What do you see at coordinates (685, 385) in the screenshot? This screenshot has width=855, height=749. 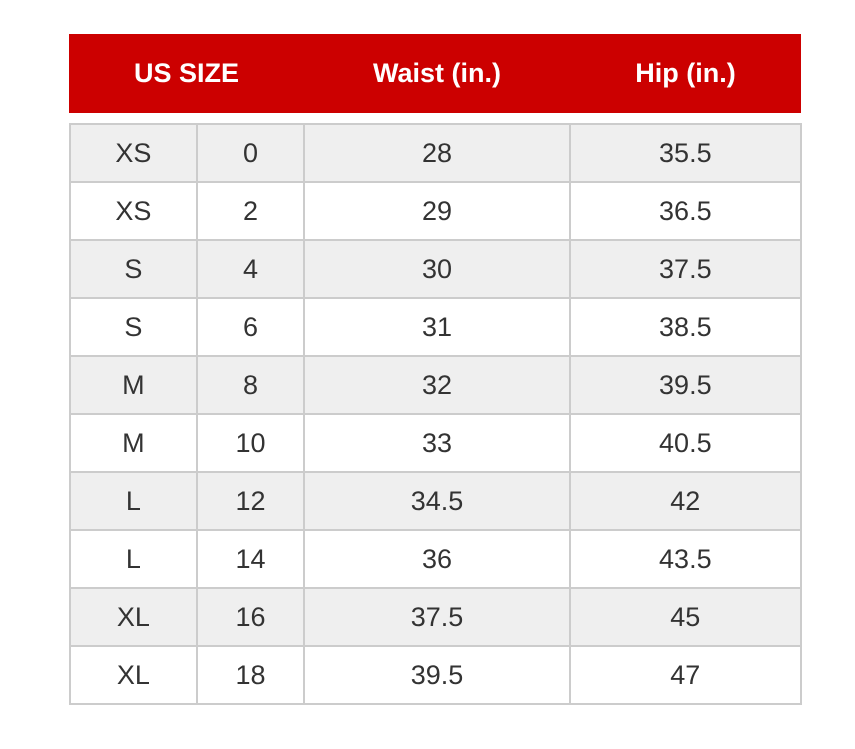 I see `hip-cell: 39.5` at bounding box center [685, 385].